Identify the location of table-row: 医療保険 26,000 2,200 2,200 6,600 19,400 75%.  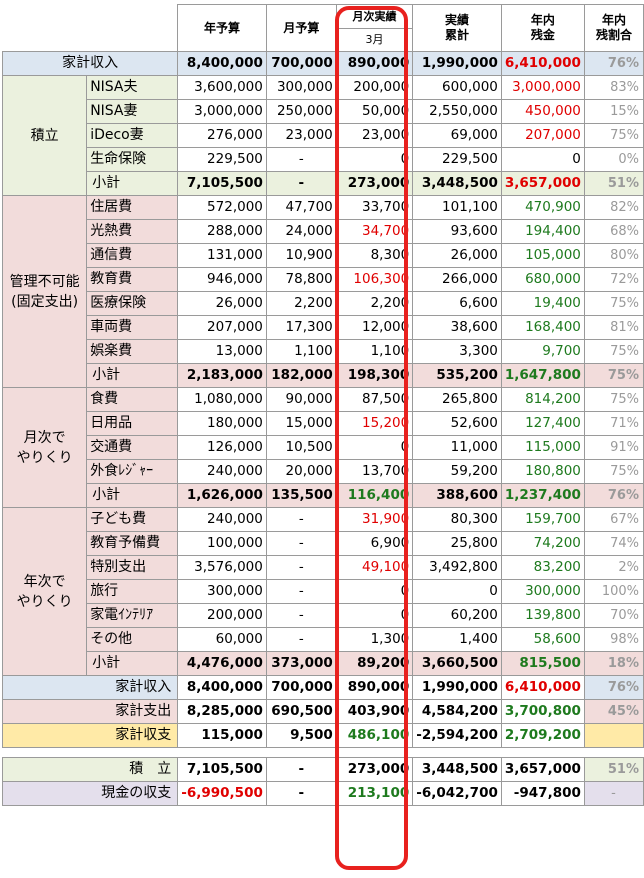
(323, 303).